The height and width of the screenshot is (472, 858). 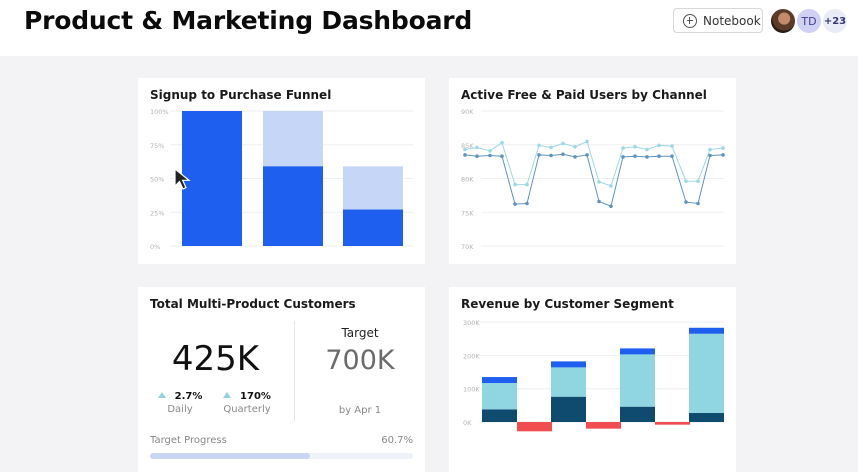 I want to click on y-tick-label: 85K, so click(x=467, y=146).